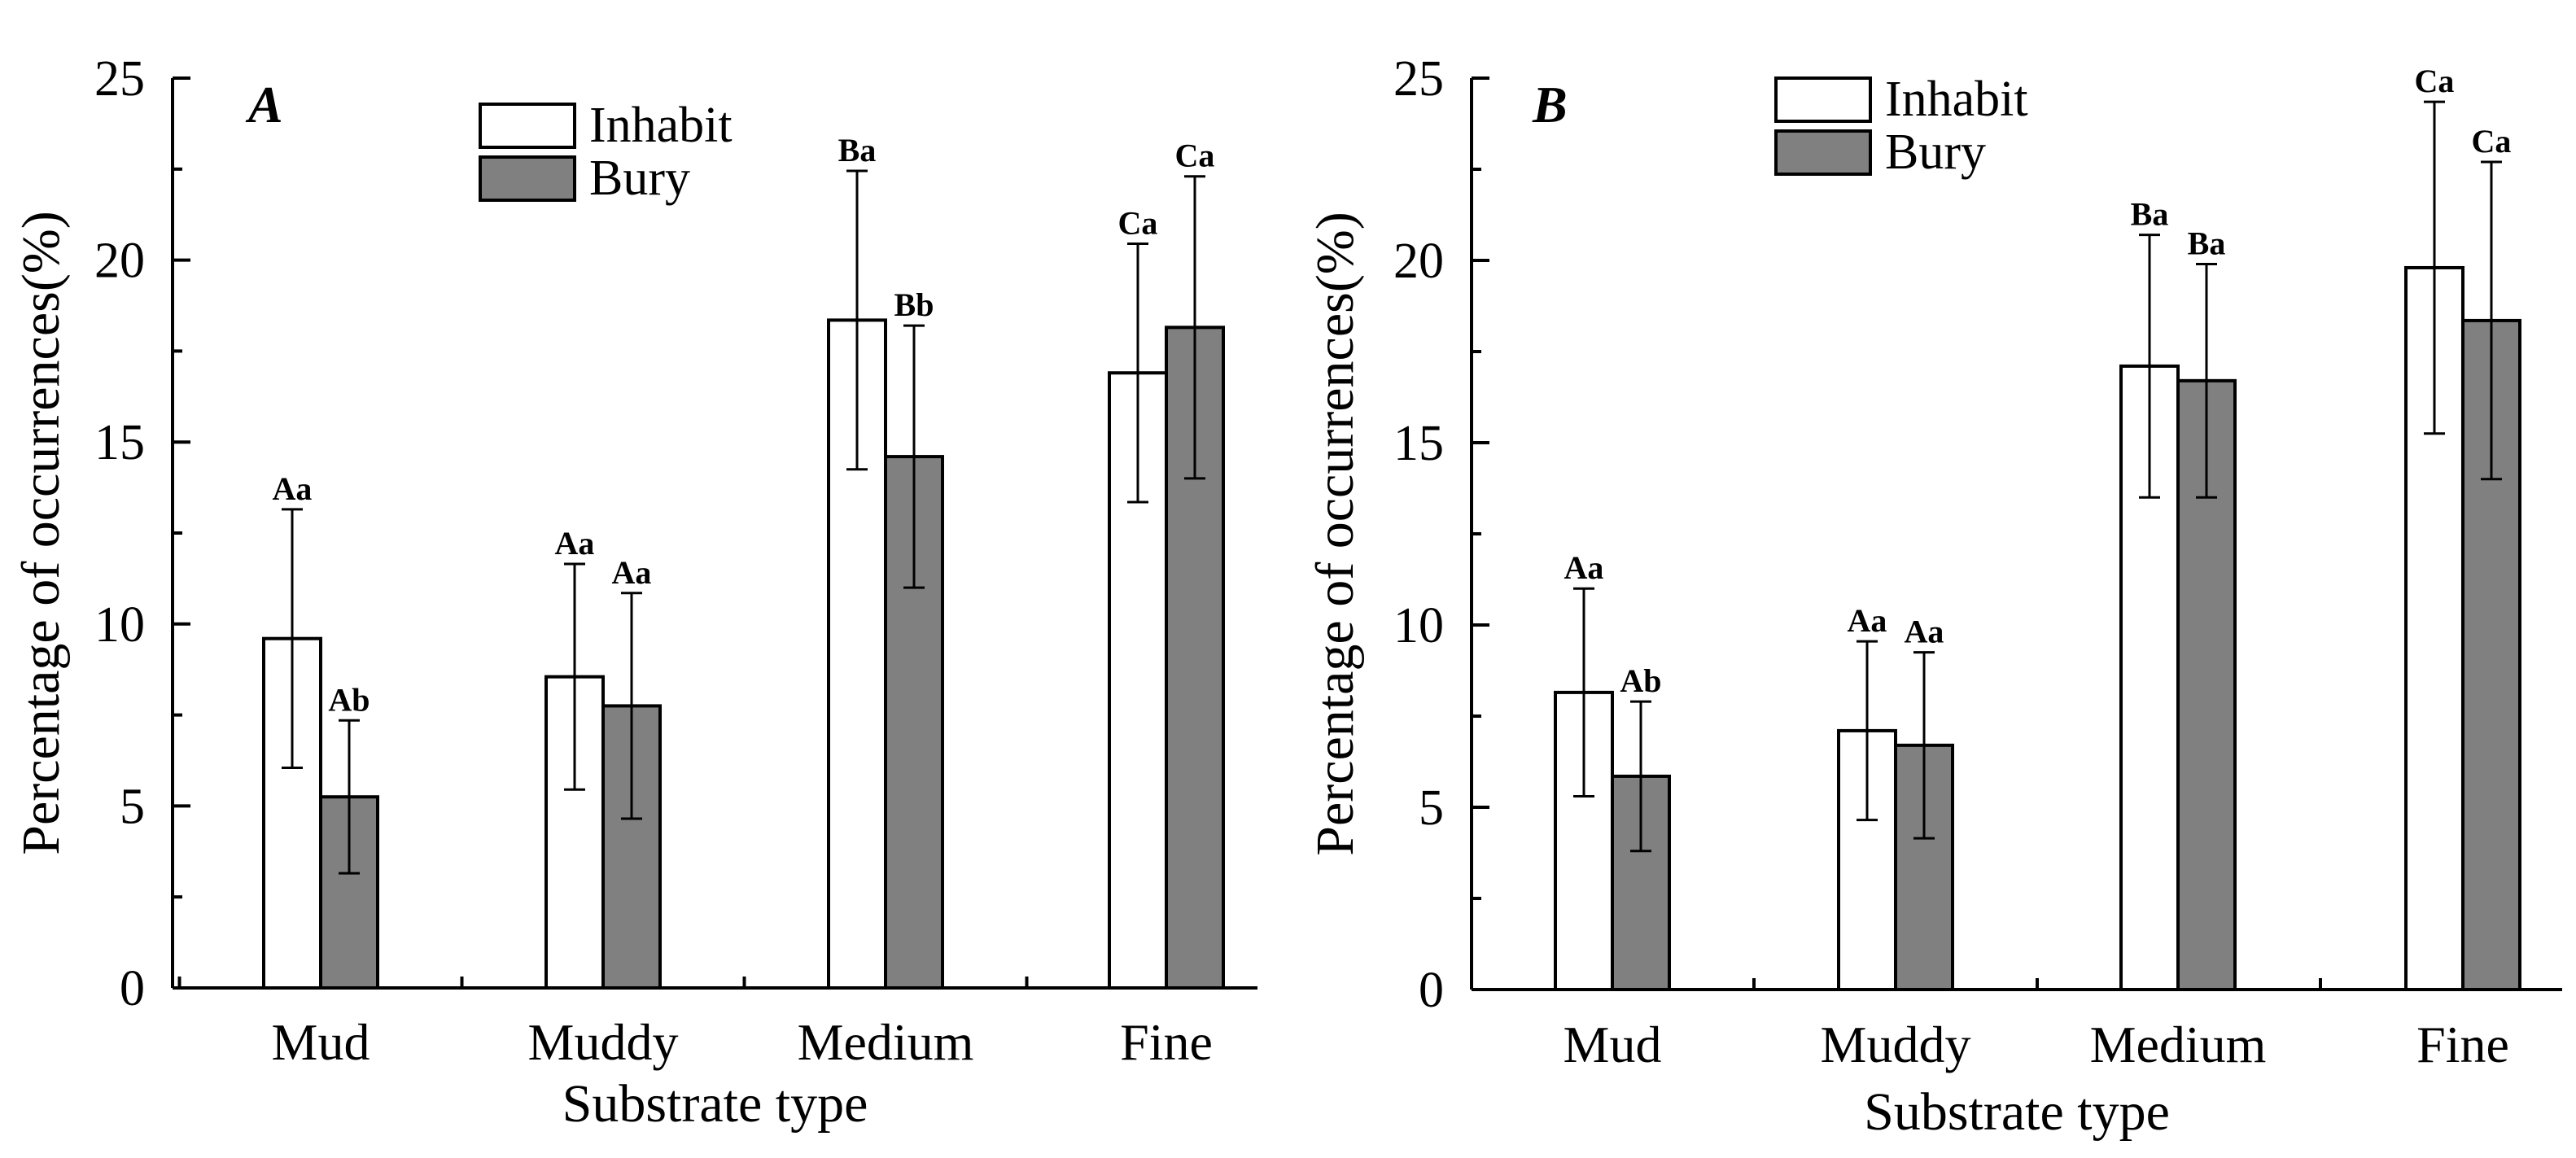  What do you see at coordinates (1550, 105) in the screenshot?
I see `panel-letter: B` at bounding box center [1550, 105].